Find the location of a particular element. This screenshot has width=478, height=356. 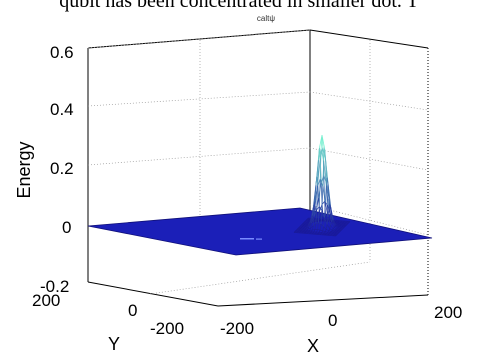

y-tick-neg200: -200 is located at coordinates (167, 328).